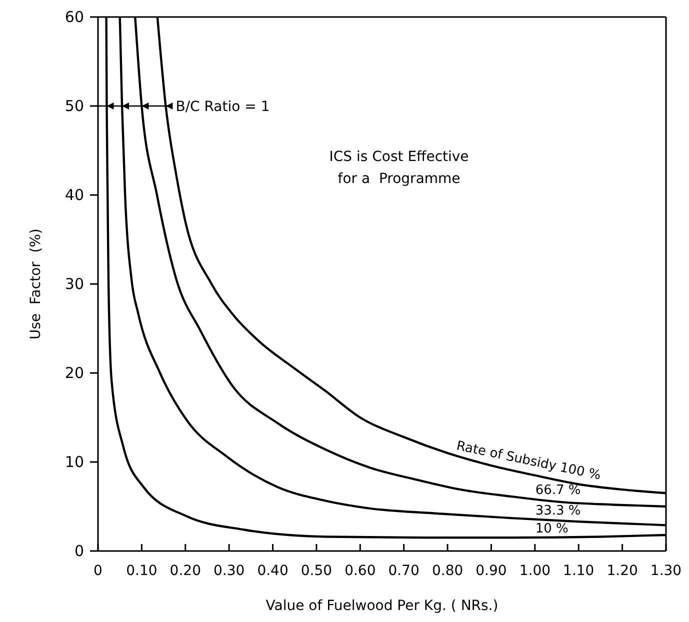 The width and height of the screenshot is (689, 622). I want to click on x-tick-label: 0.60, so click(360, 570).